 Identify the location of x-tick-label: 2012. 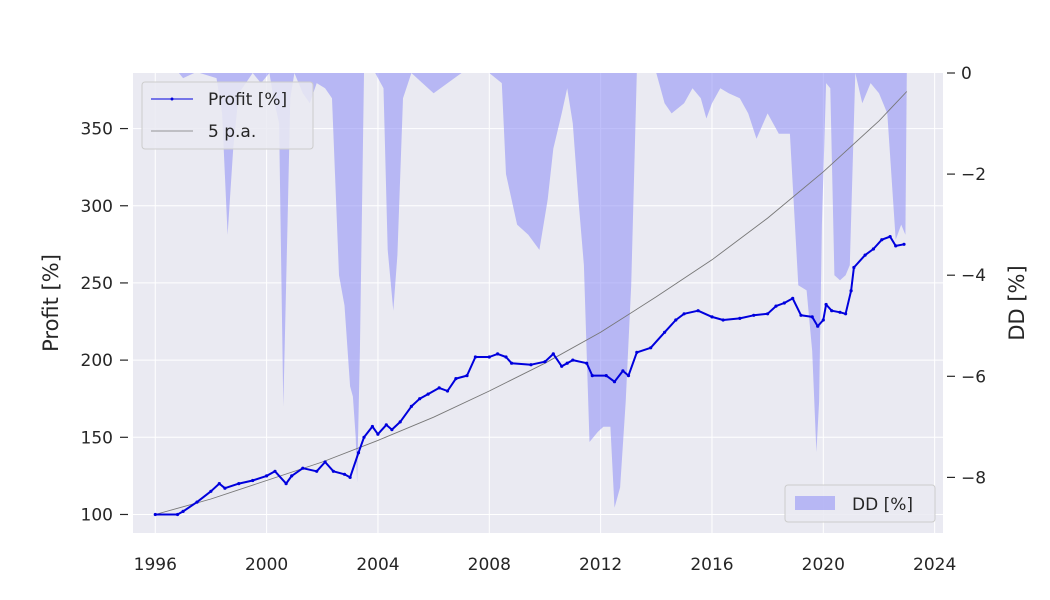
(600, 565).